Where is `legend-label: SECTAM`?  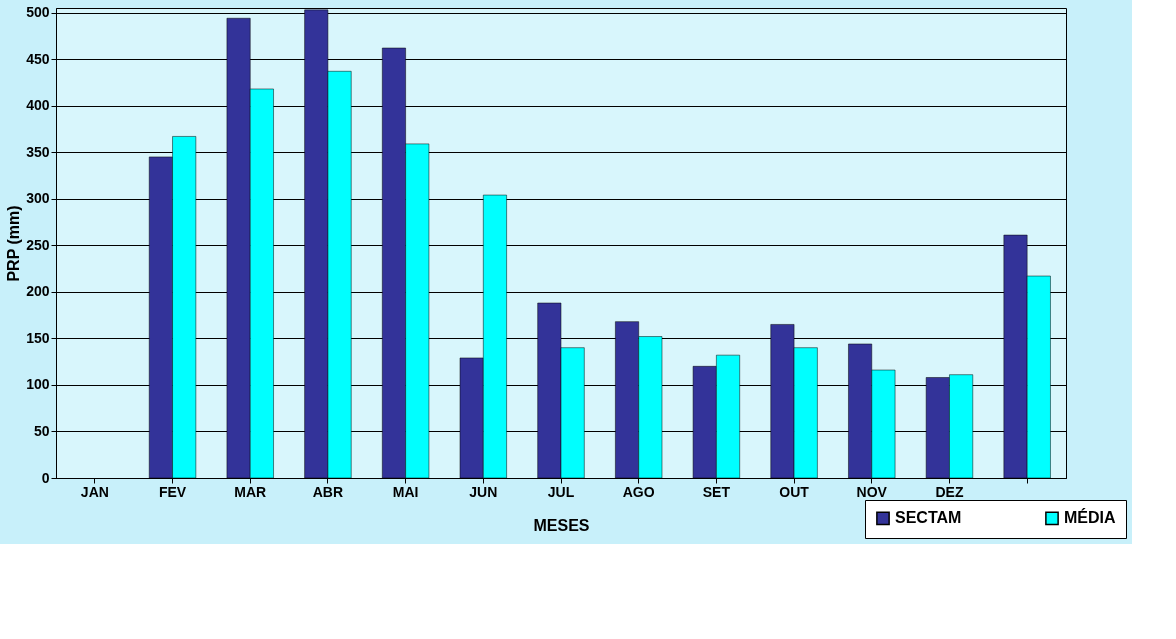 legend-label: SECTAM is located at coordinates (928, 518).